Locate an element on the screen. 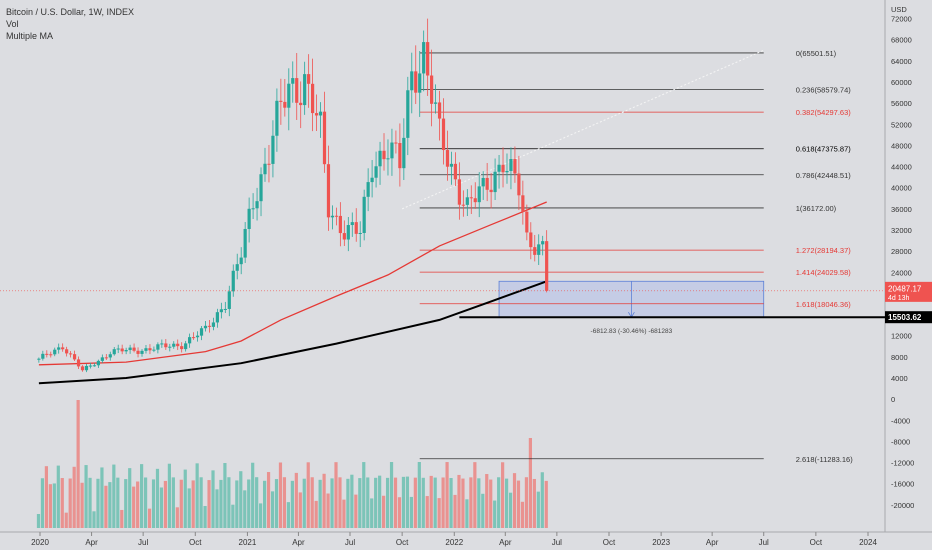 The height and width of the screenshot is (550, 932). fib-label: 1.618(18046.36) is located at coordinates (824, 304).